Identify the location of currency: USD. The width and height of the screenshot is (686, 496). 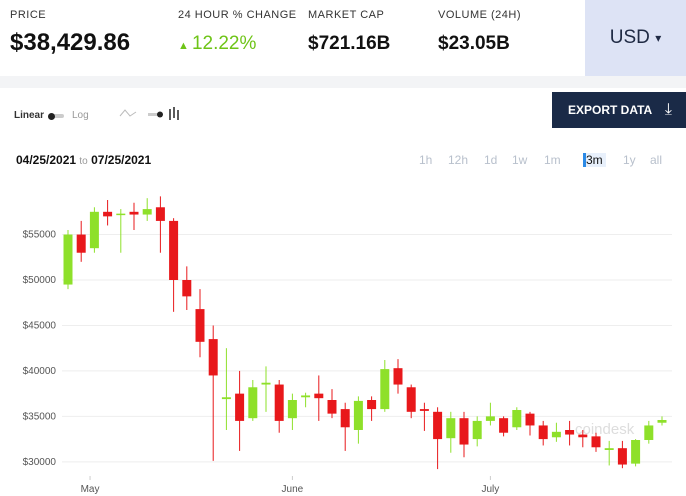
(629, 37).